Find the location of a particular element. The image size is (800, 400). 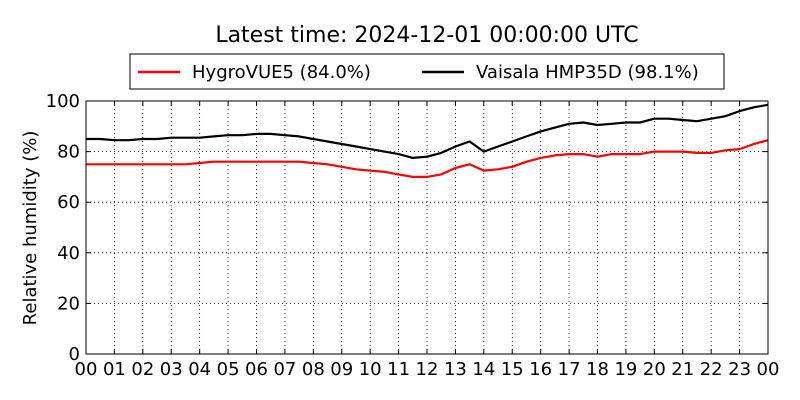

legend: HygroVUE5 (84.0%) Vaisala HMP35D (98.1%) is located at coordinates (427, 71).